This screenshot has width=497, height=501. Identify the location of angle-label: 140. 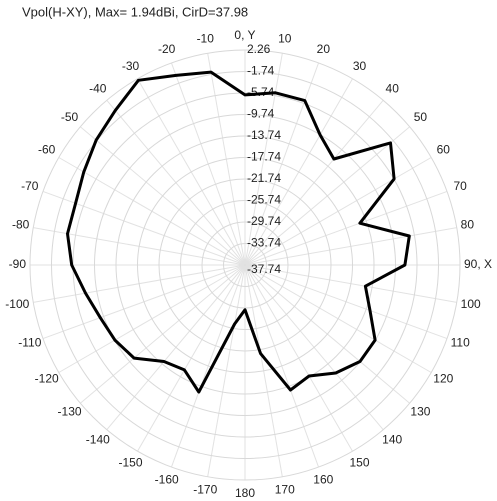
(392, 440).